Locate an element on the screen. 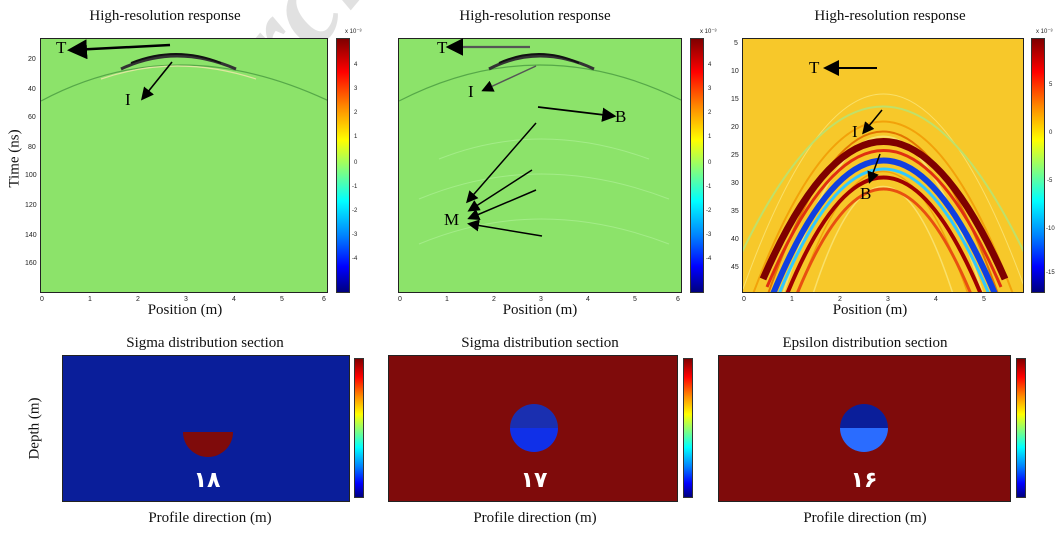  bottom3-xlabel: Profile direction (m) is located at coordinates (865, 518).